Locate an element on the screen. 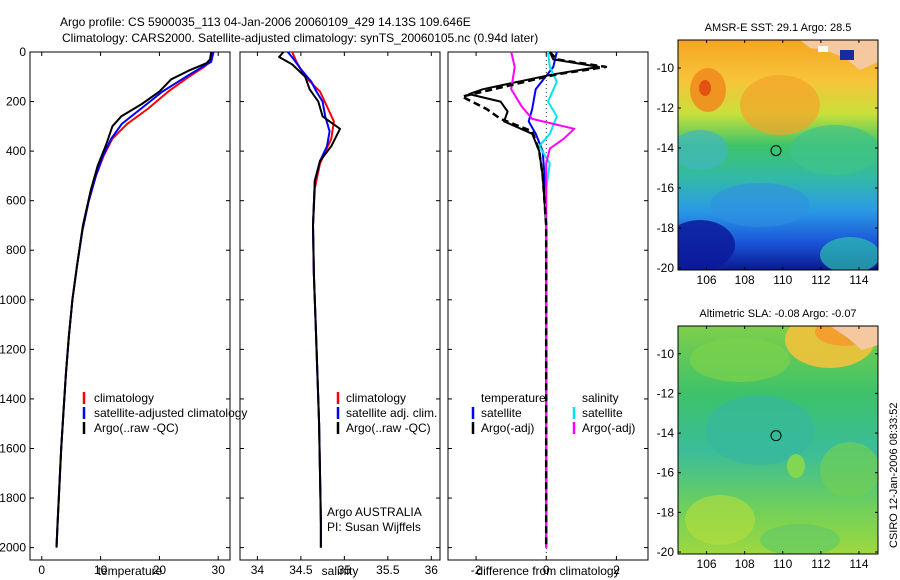 This screenshot has width=900, height=580. sla-argo-position-marker is located at coordinates (776, 436).